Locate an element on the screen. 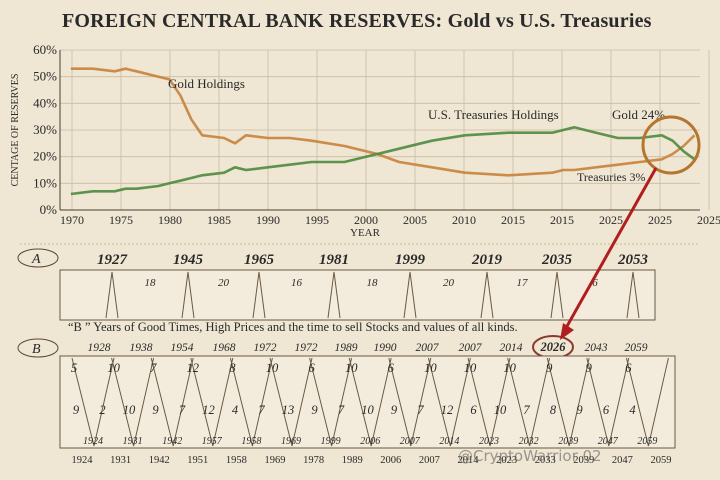  row-c-top-number: 5 is located at coordinates (74, 368).